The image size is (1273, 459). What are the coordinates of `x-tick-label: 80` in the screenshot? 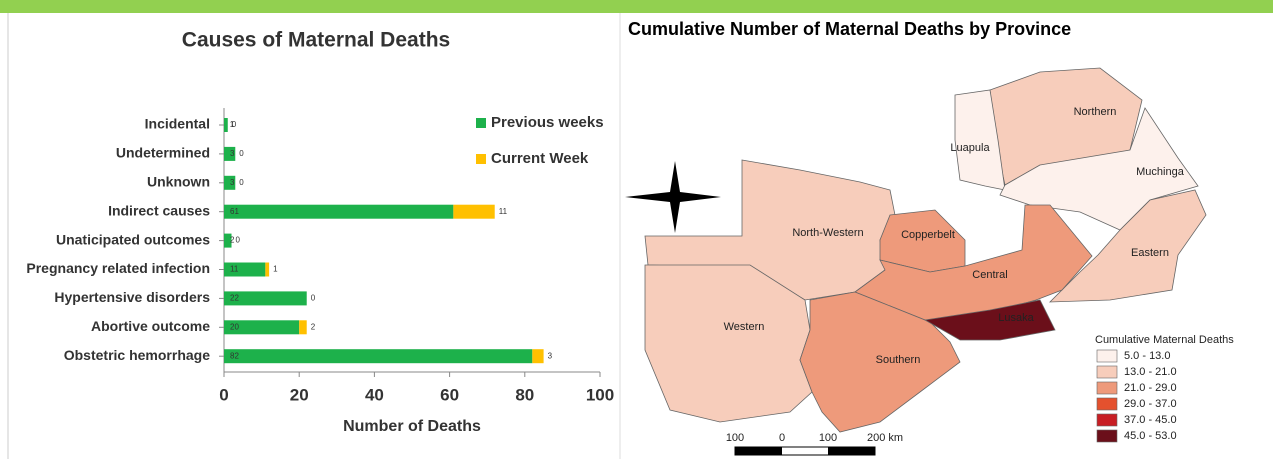 It's located at (524, 394).